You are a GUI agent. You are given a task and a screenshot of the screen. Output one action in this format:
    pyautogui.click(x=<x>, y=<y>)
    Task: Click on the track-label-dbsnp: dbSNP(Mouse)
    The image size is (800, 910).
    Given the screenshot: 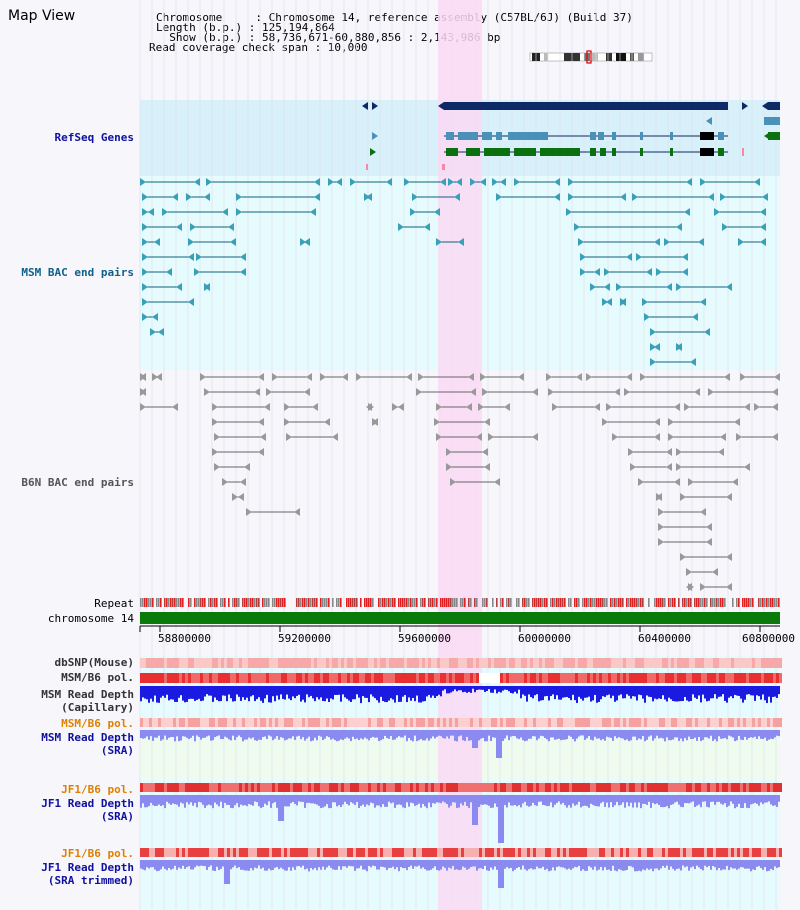 What is the action you would take?
    pyautogui.click(x=94, y=662)
    